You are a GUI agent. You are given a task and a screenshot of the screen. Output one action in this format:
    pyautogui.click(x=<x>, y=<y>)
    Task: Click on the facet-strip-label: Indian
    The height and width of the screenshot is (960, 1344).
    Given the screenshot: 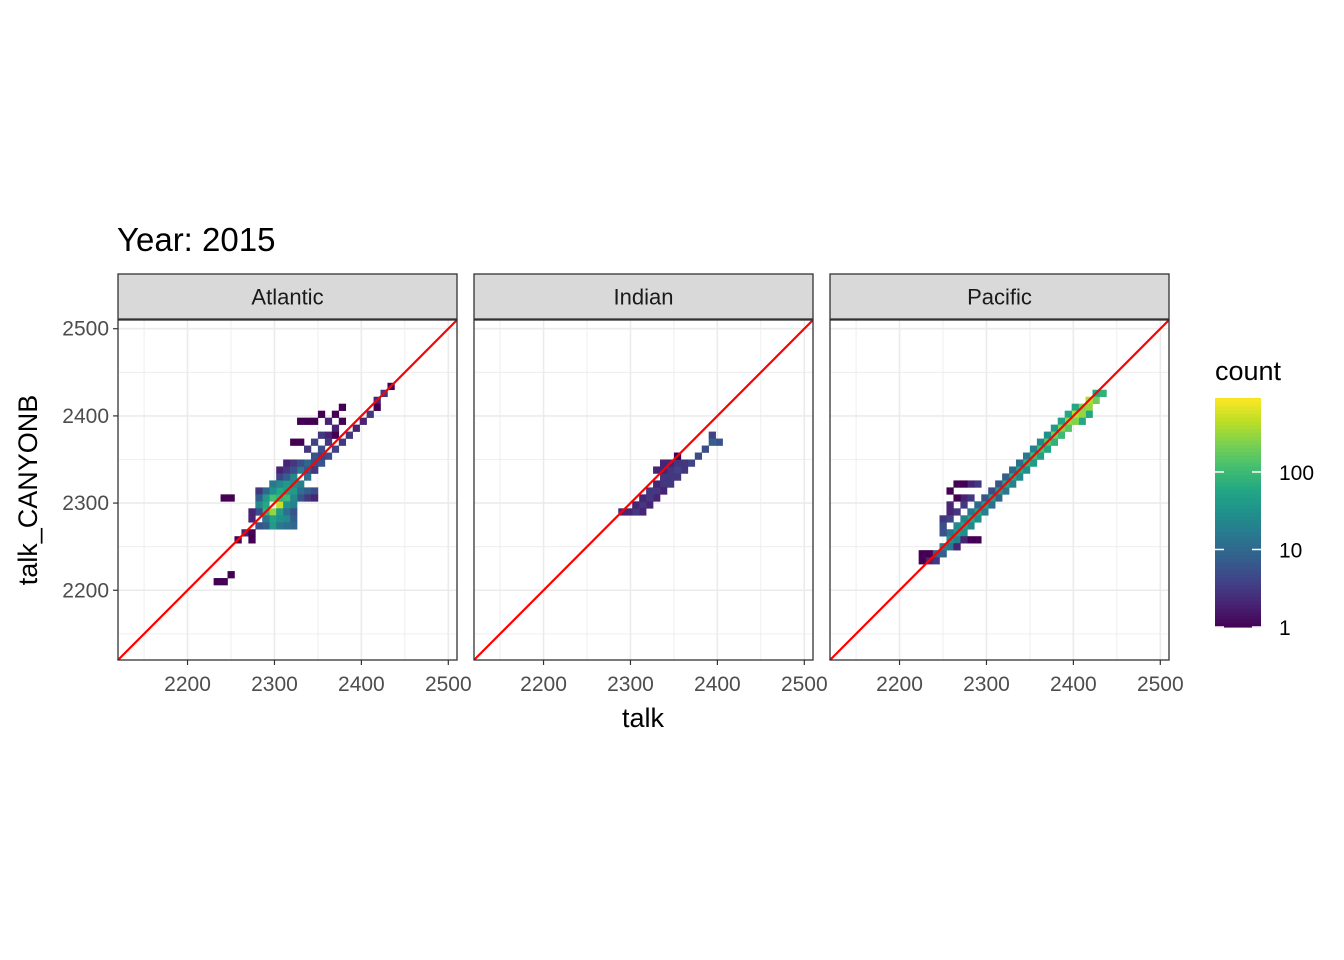 What is the action you would take?
    pyautogui.click(x=644, y=297)
    